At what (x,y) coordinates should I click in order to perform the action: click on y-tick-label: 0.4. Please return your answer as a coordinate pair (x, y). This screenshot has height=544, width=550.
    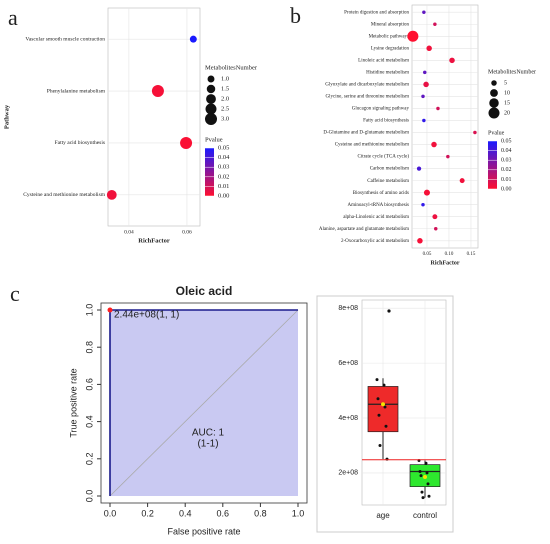
    Looking at the image, I should click on (89, 421).